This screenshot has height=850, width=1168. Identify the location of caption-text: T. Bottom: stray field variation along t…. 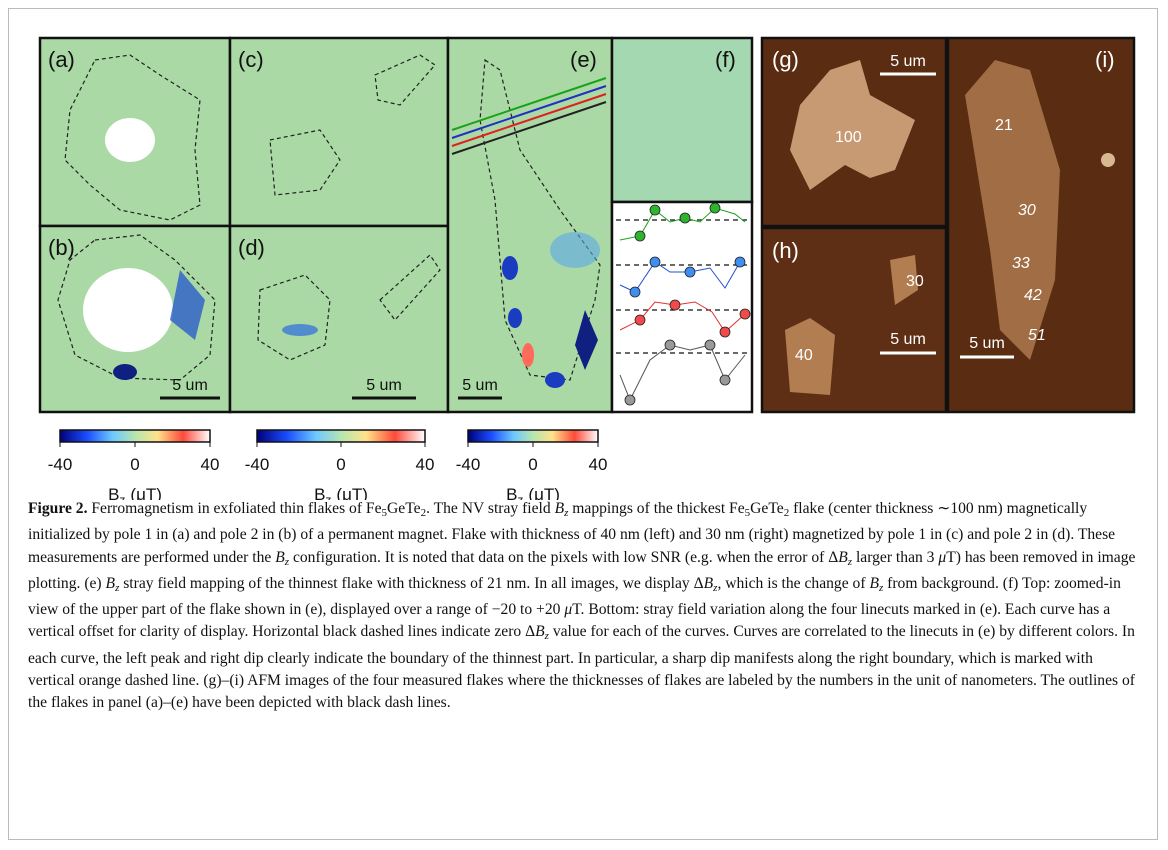
(569, 621).